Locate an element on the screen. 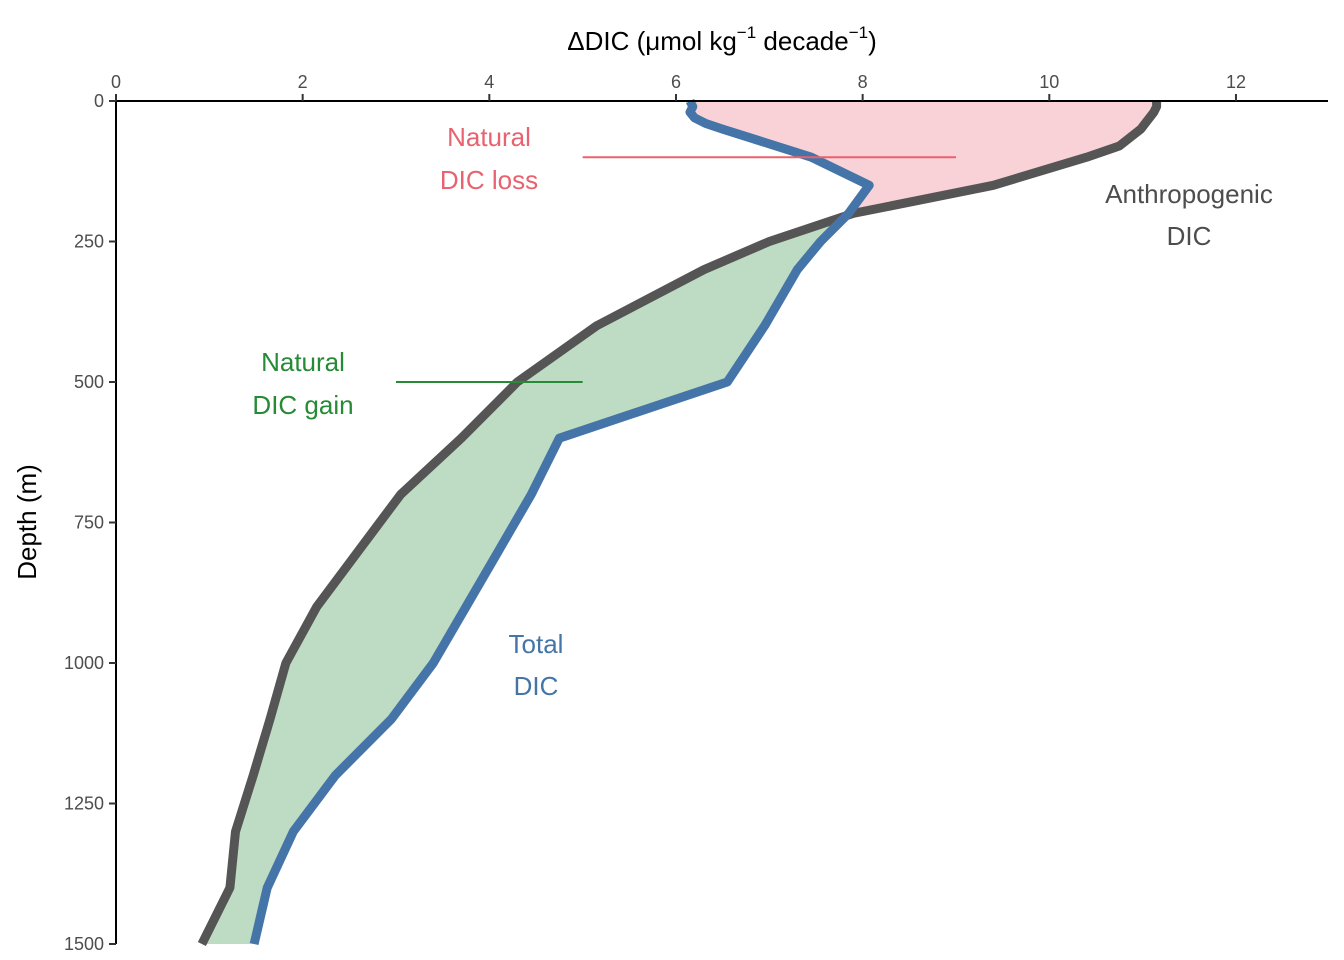  total-dic-label-line2: DIC is located at coordinates (536, 686).